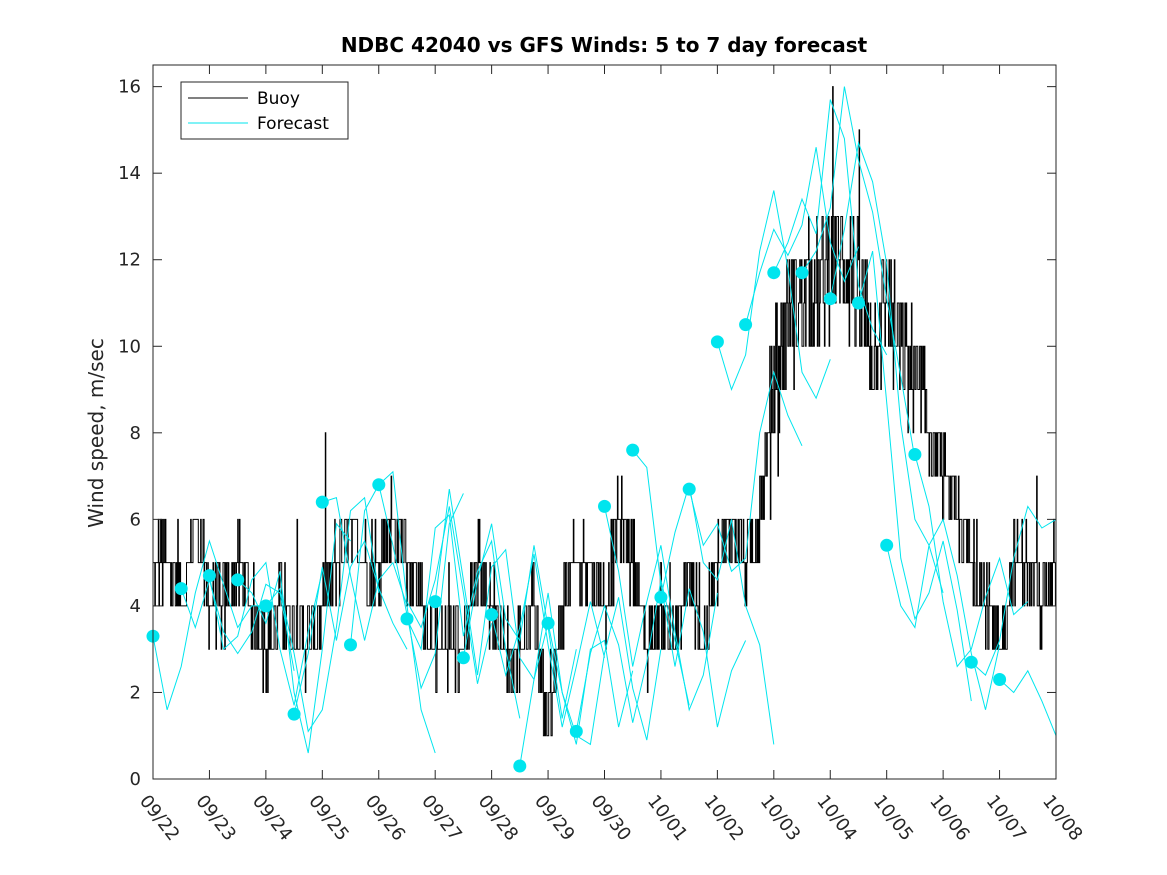  I want to click on y-tick-label: 4, so click(135, 606).